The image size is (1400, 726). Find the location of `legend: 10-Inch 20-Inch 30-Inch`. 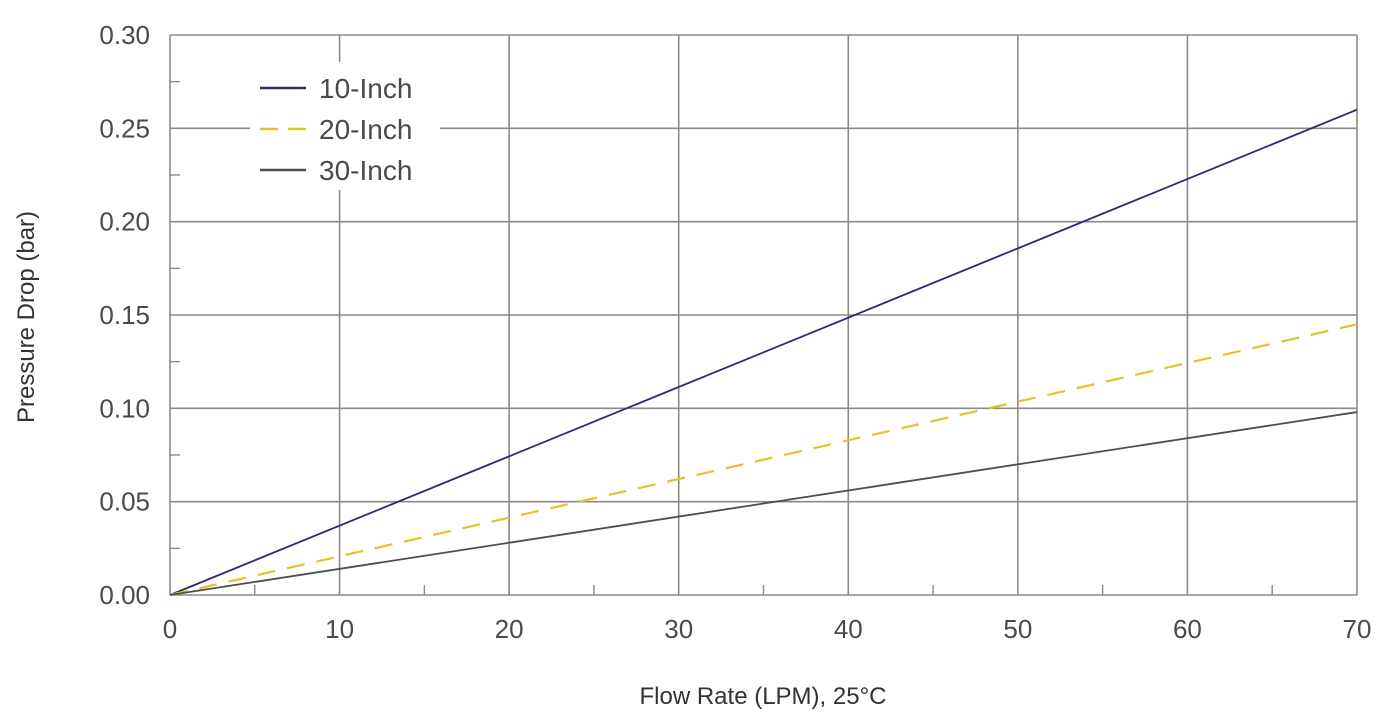

legend: 10-Inch 20-Inch 30-Inch is located at coordinates (345, 126).